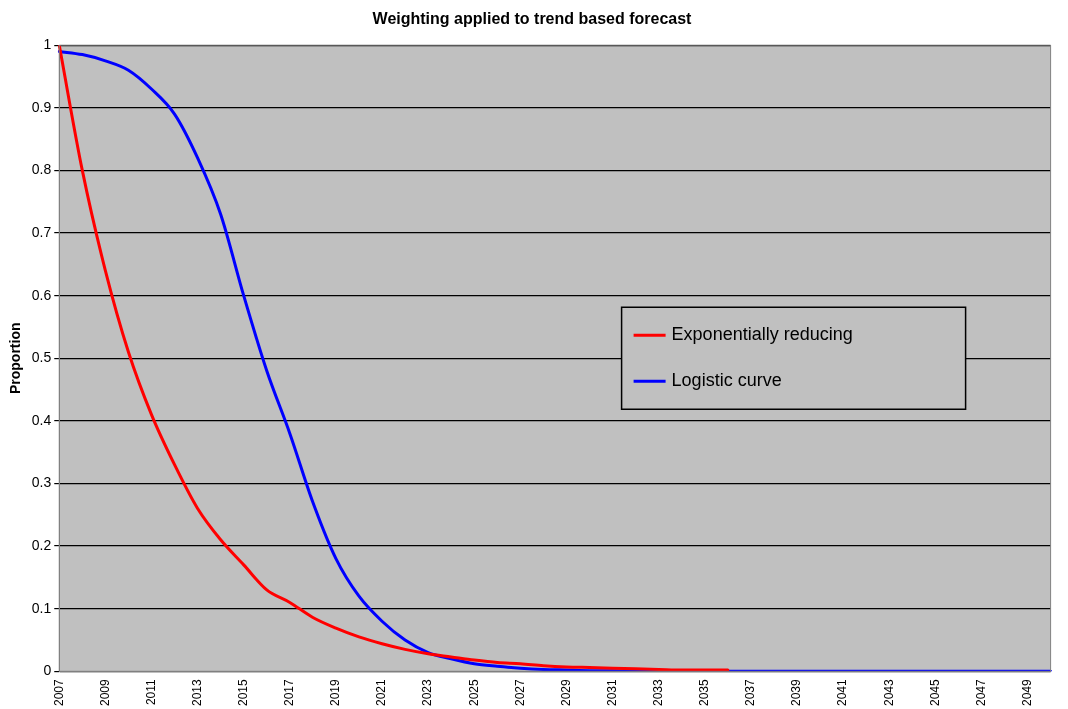  I want to click on x-tick-label: 2047, so click(980, 692).